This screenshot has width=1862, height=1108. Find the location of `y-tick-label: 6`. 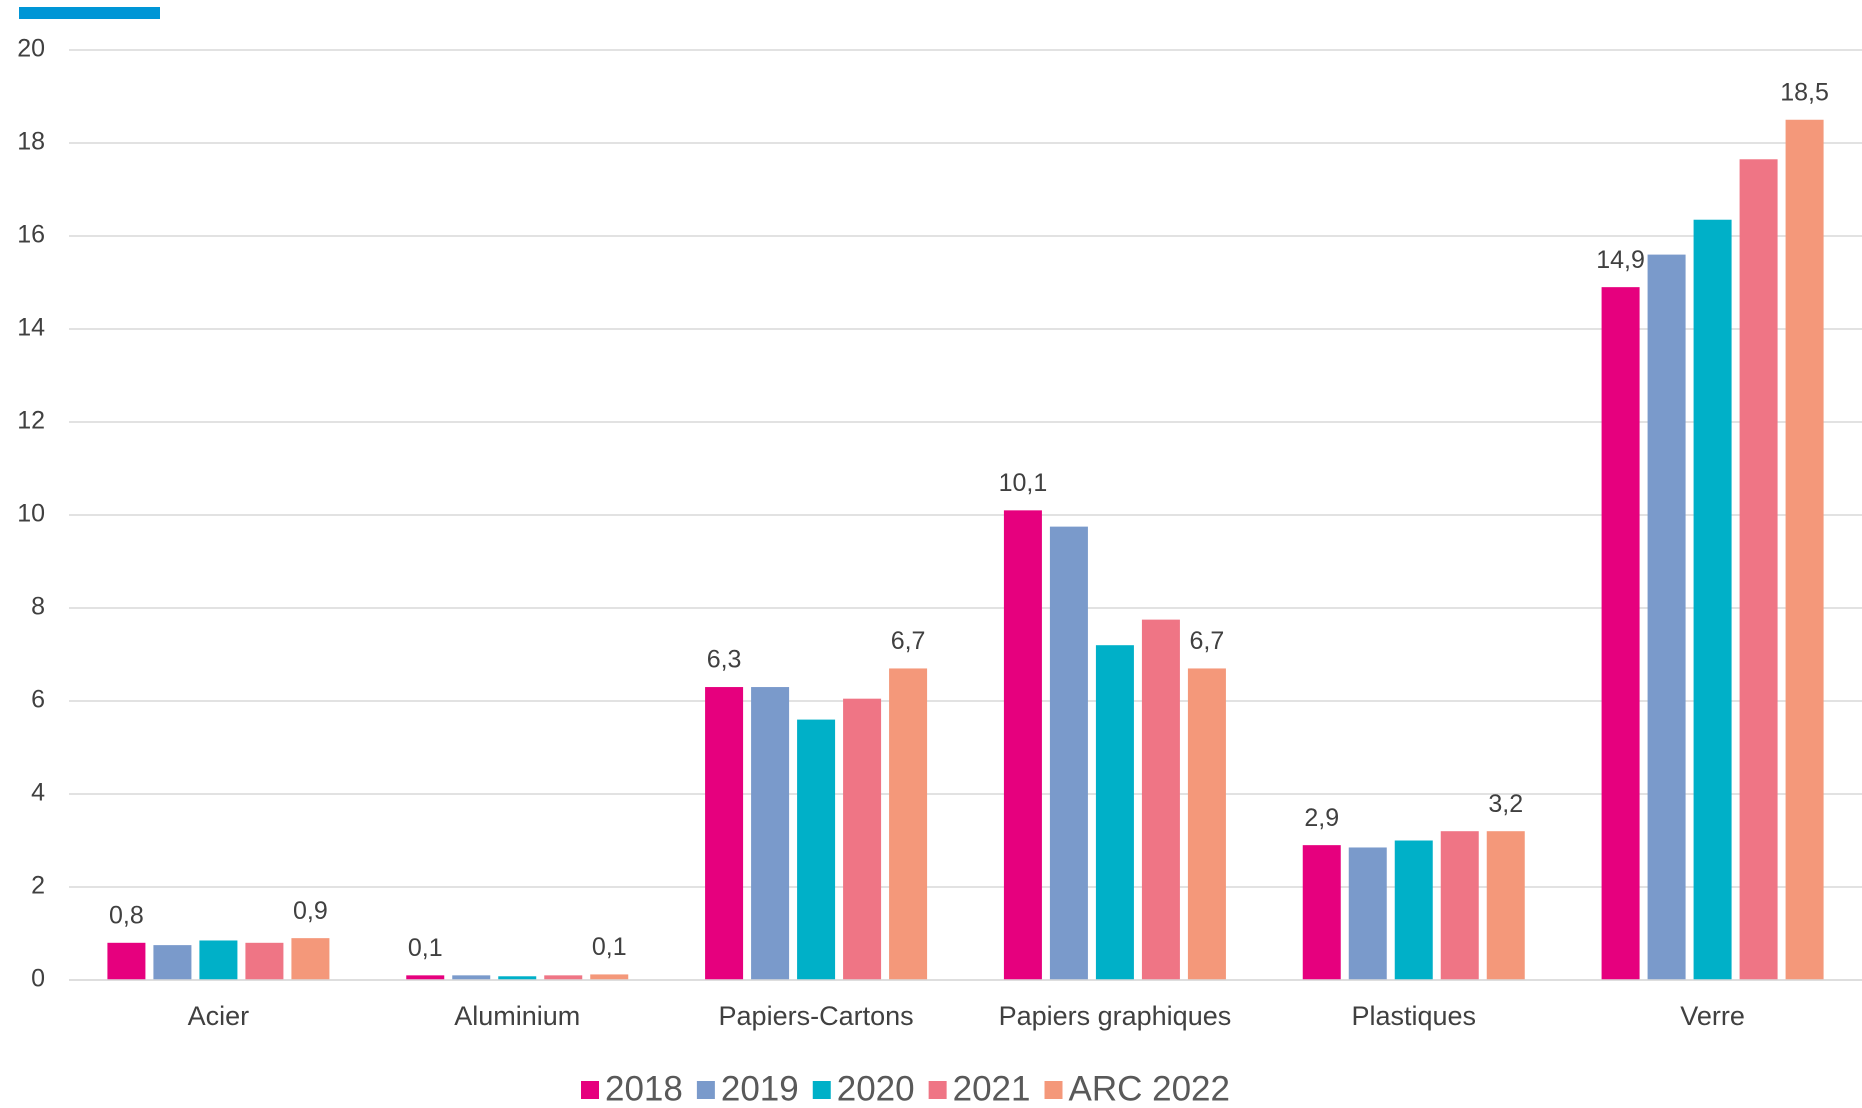

y-tick-label: 6 is located at coordinates (38, 700).